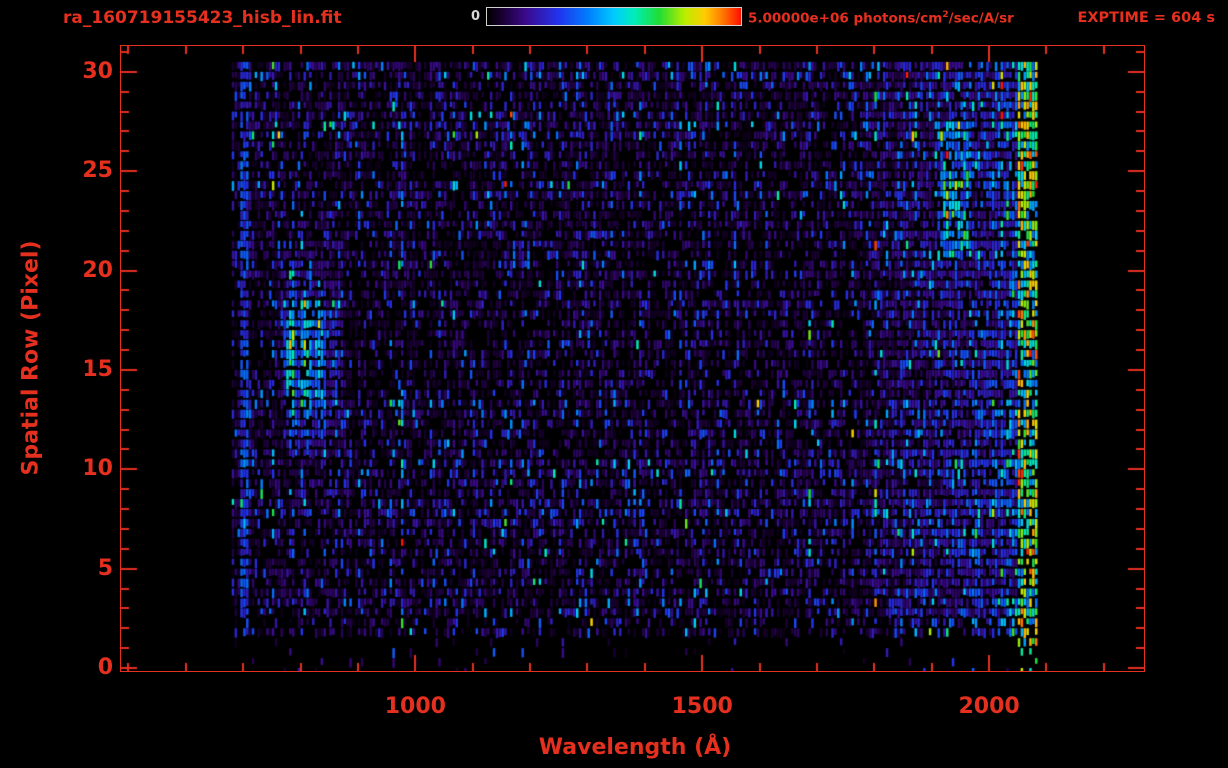  Describe the element at coordinates (845, 18) in the screenshot. I see `colorbar-max-label-prefix: 5.00000e+06 photons/cm` at that location.